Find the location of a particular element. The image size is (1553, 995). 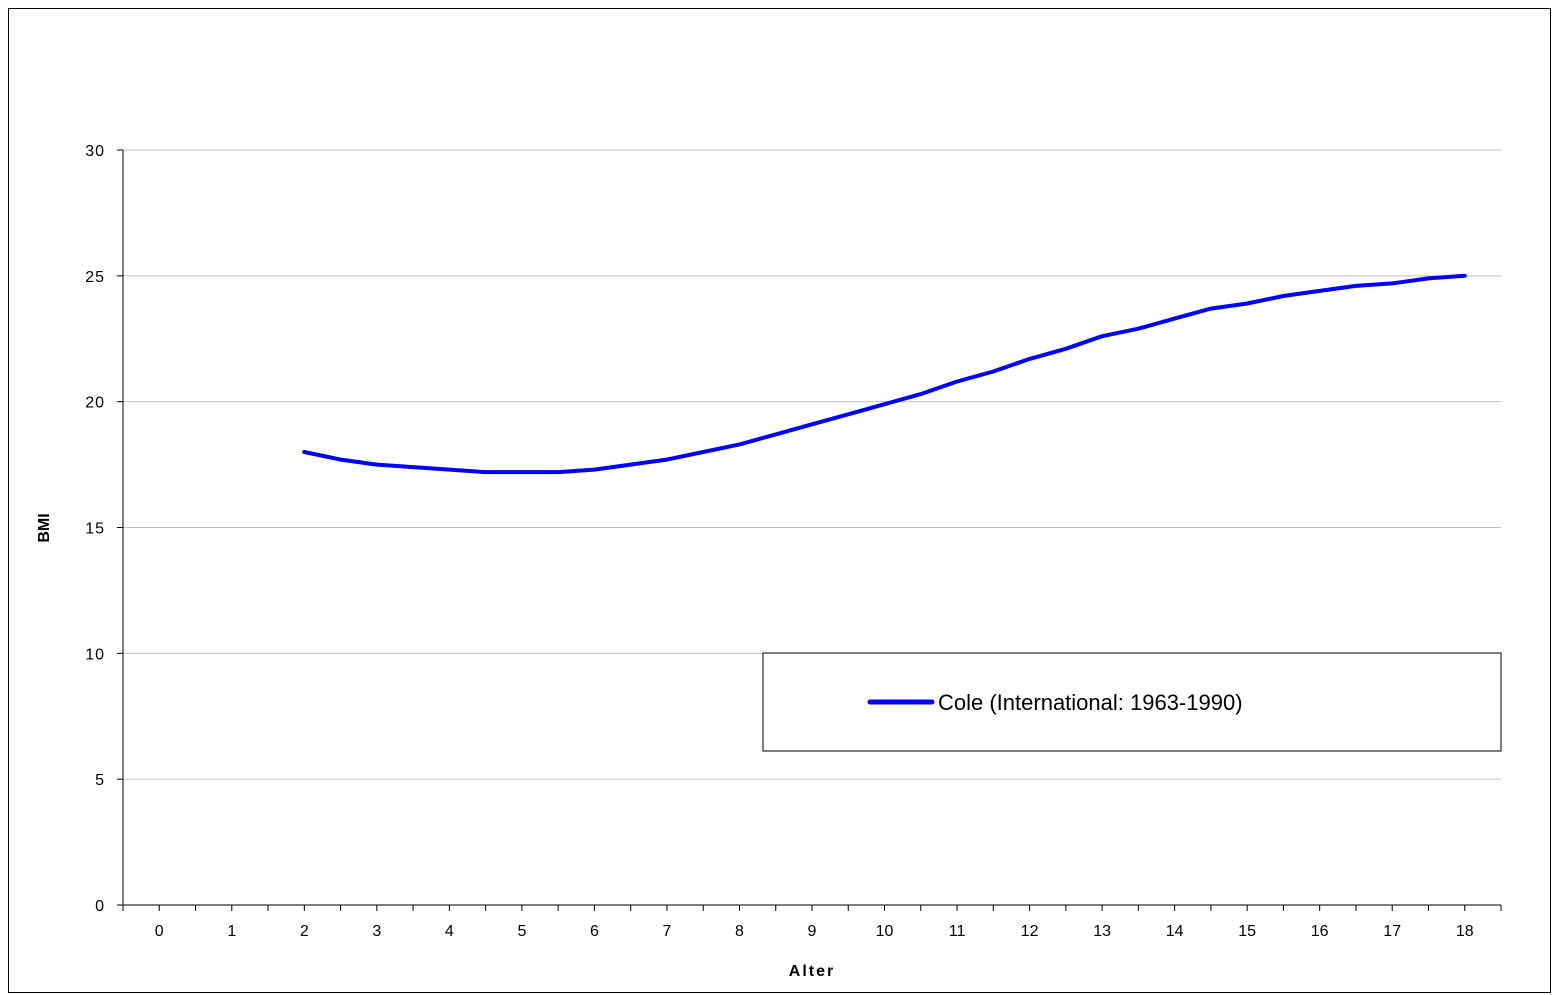

x-tick-label: 2 is located at coordinates (304, 931).